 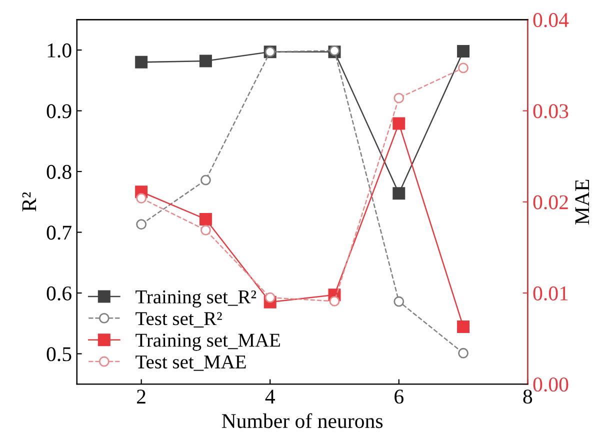 I want to click on y-tick-label: 1.0, so click(x=60, y=50).